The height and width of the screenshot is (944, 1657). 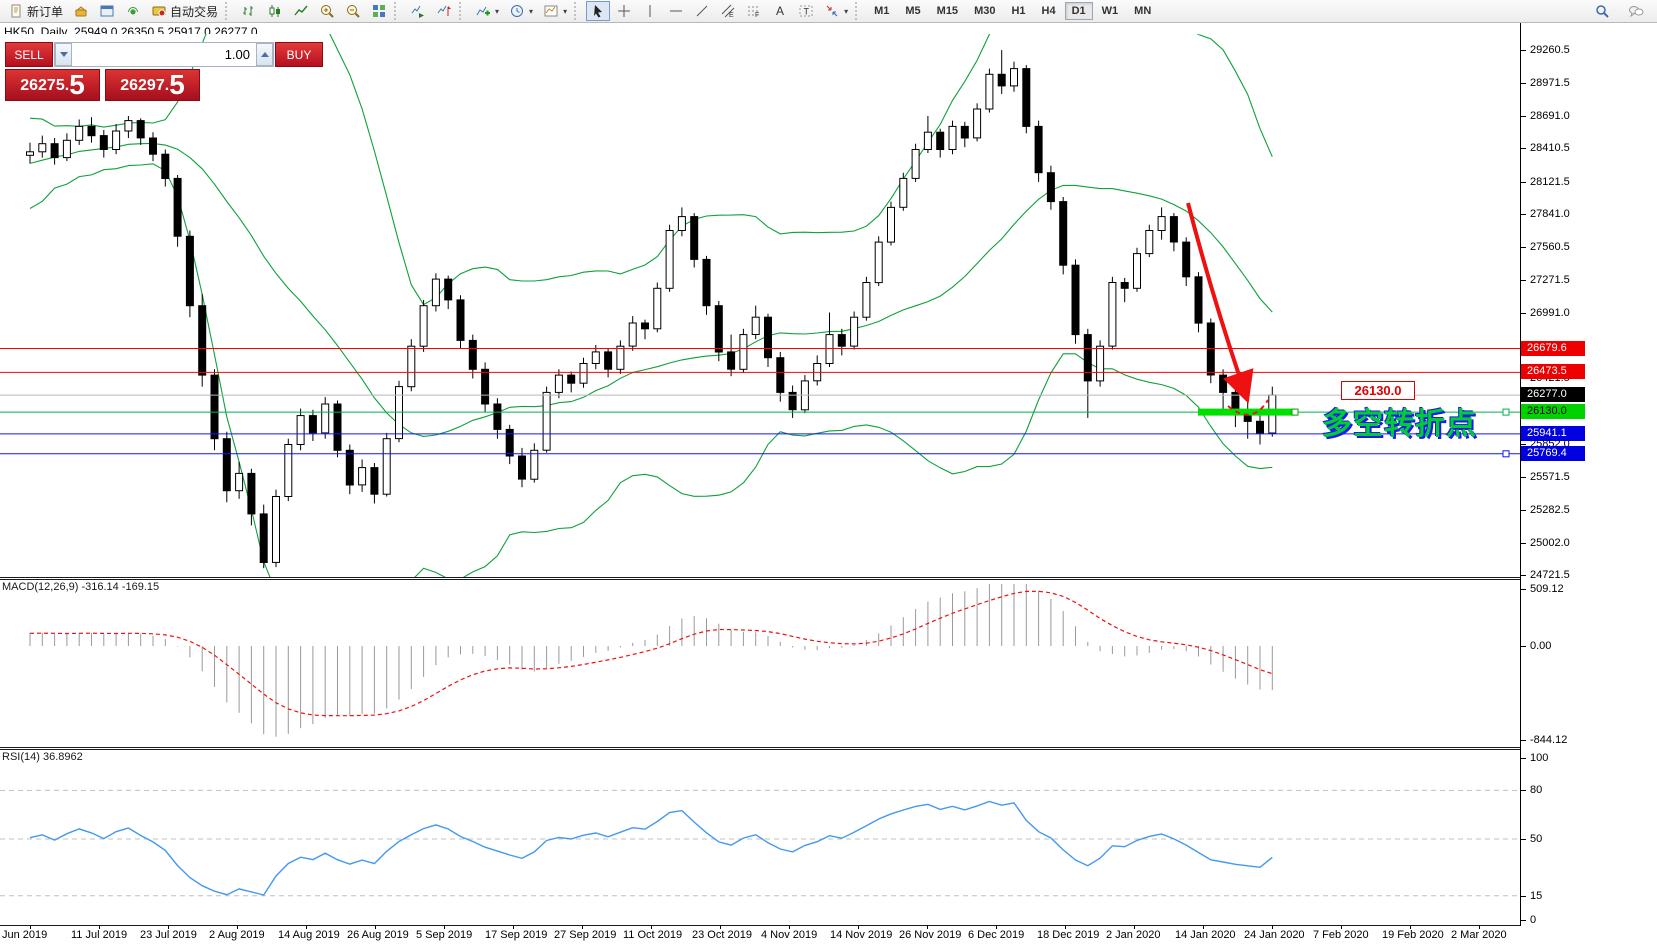 What do you see at coordinates (1220, 303) in the screenshot?
I see `red-trend-arrow` at bounding box center [1220, 303].